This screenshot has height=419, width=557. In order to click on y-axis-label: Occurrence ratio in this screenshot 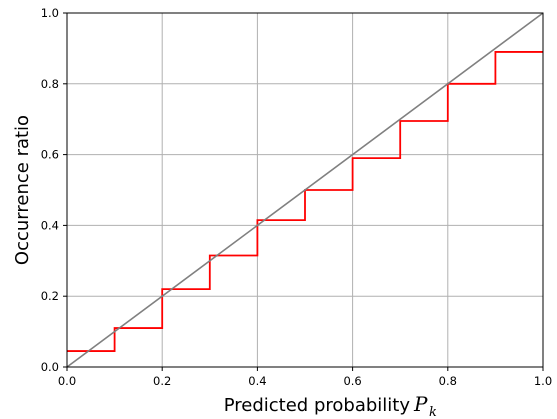, I will do `click(22, 190)`.